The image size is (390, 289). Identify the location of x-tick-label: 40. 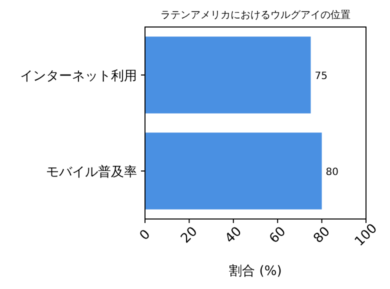
(233, 235).